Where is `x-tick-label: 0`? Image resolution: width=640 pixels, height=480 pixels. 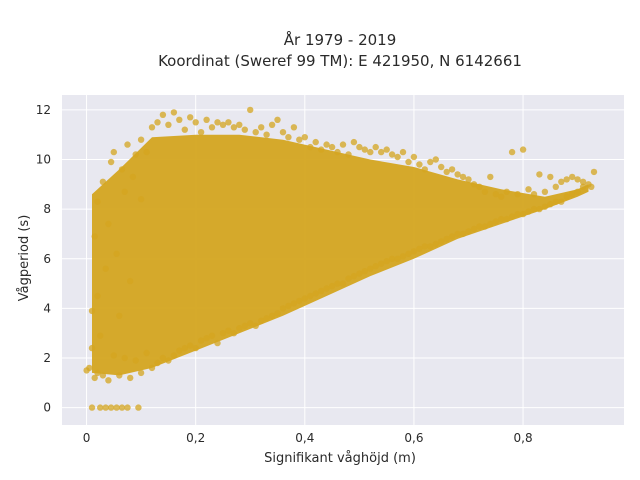
x-tick-label: 0 is located at coordinates (87, 438).